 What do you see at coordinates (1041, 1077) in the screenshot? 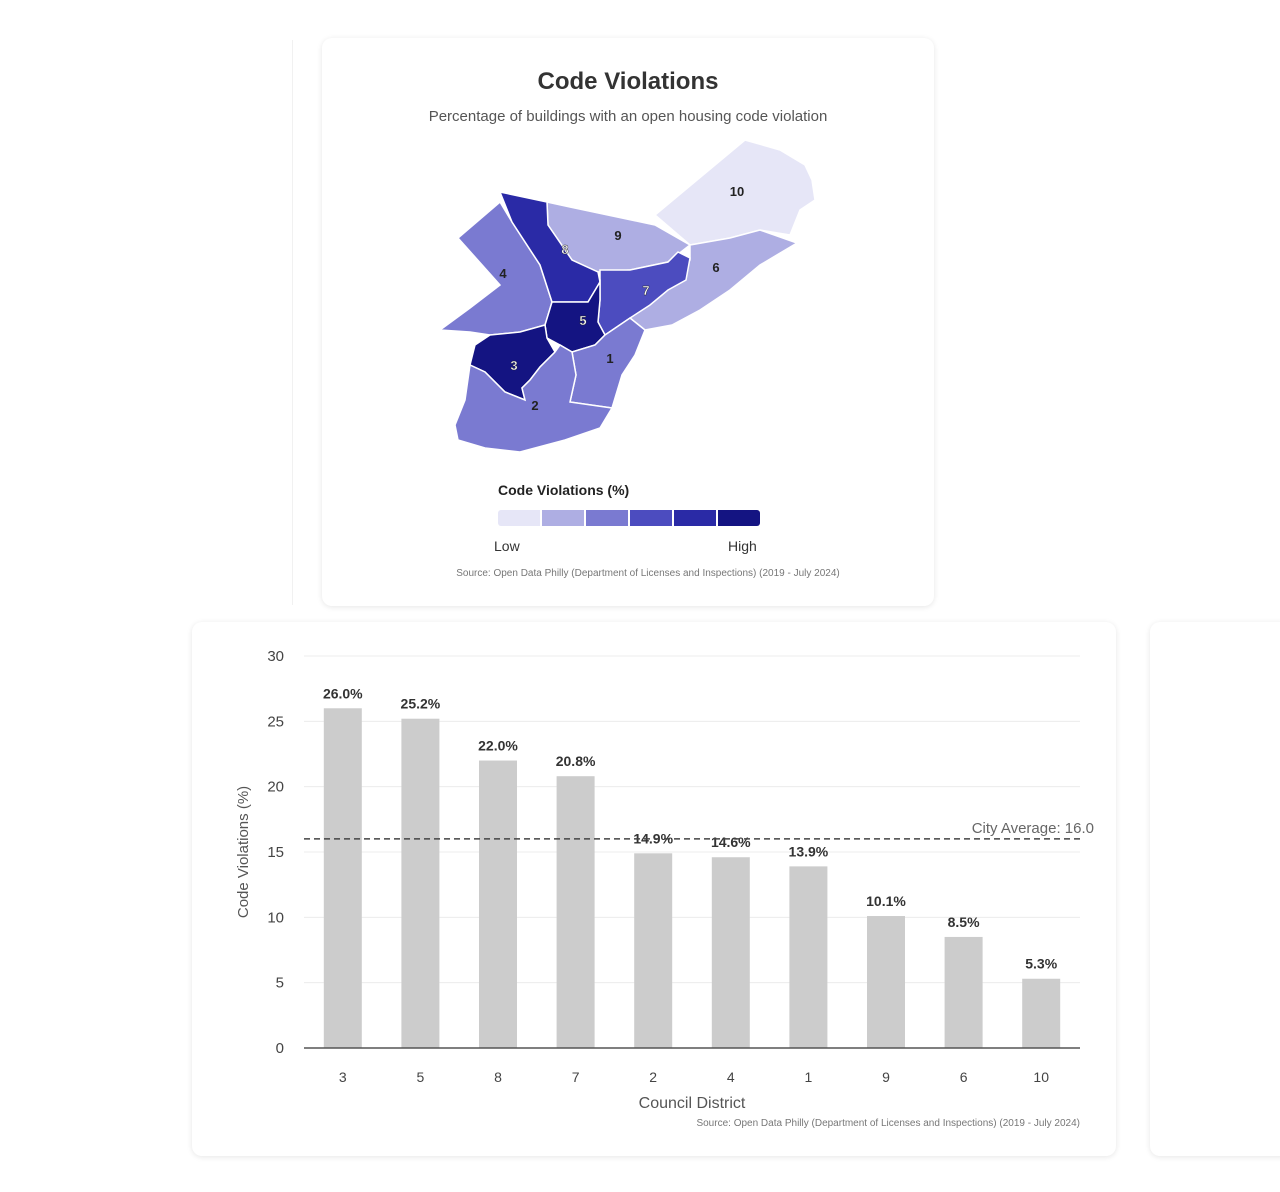
I see `x-tick-label: 10` at bounding box center [1041, 1077].